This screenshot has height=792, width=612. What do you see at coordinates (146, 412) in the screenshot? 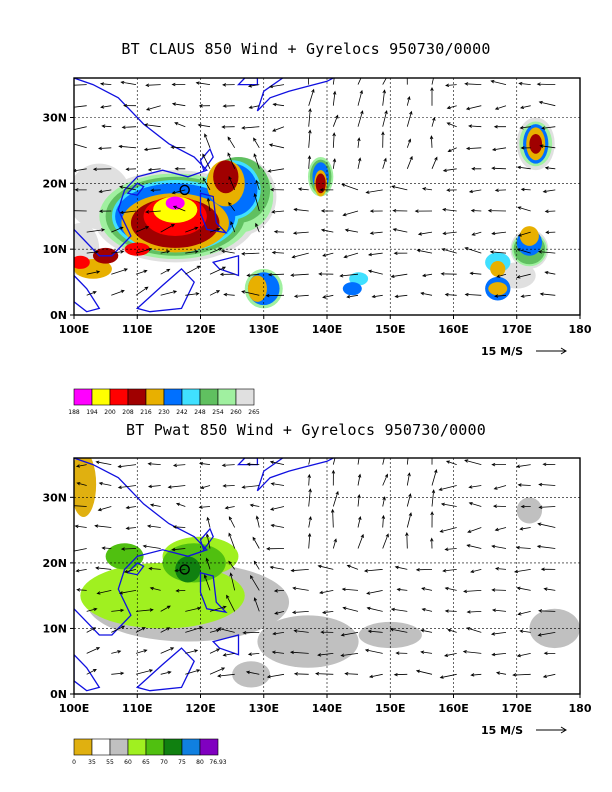
I see `colorbar-label: 216` at bounding box center [146, 412].